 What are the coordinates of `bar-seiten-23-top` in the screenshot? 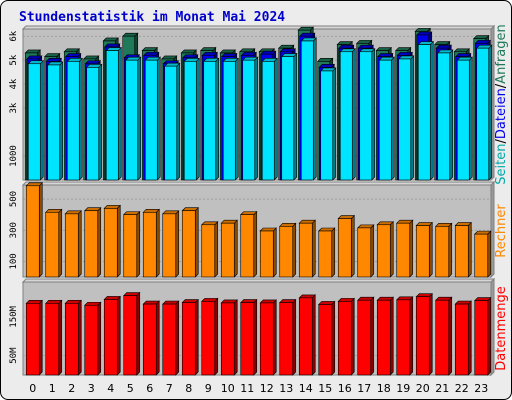 It's located at (481, 37).